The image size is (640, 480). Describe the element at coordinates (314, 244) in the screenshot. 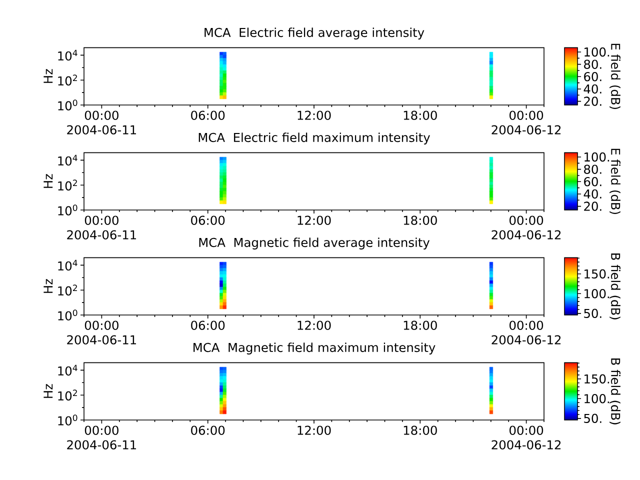

I see `chart-title: MCA Magnetic field average intensity` at that location.